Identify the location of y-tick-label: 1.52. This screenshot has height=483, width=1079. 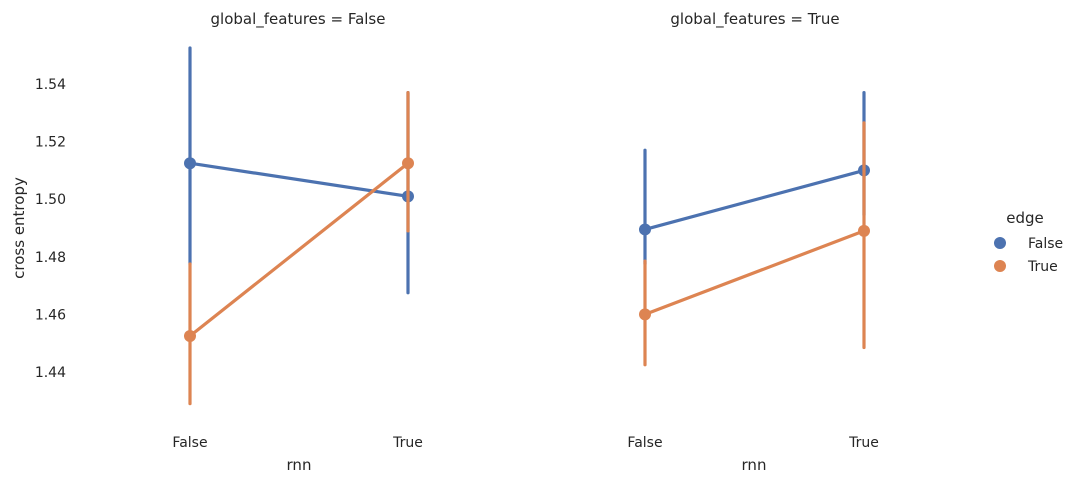
(50, 143).